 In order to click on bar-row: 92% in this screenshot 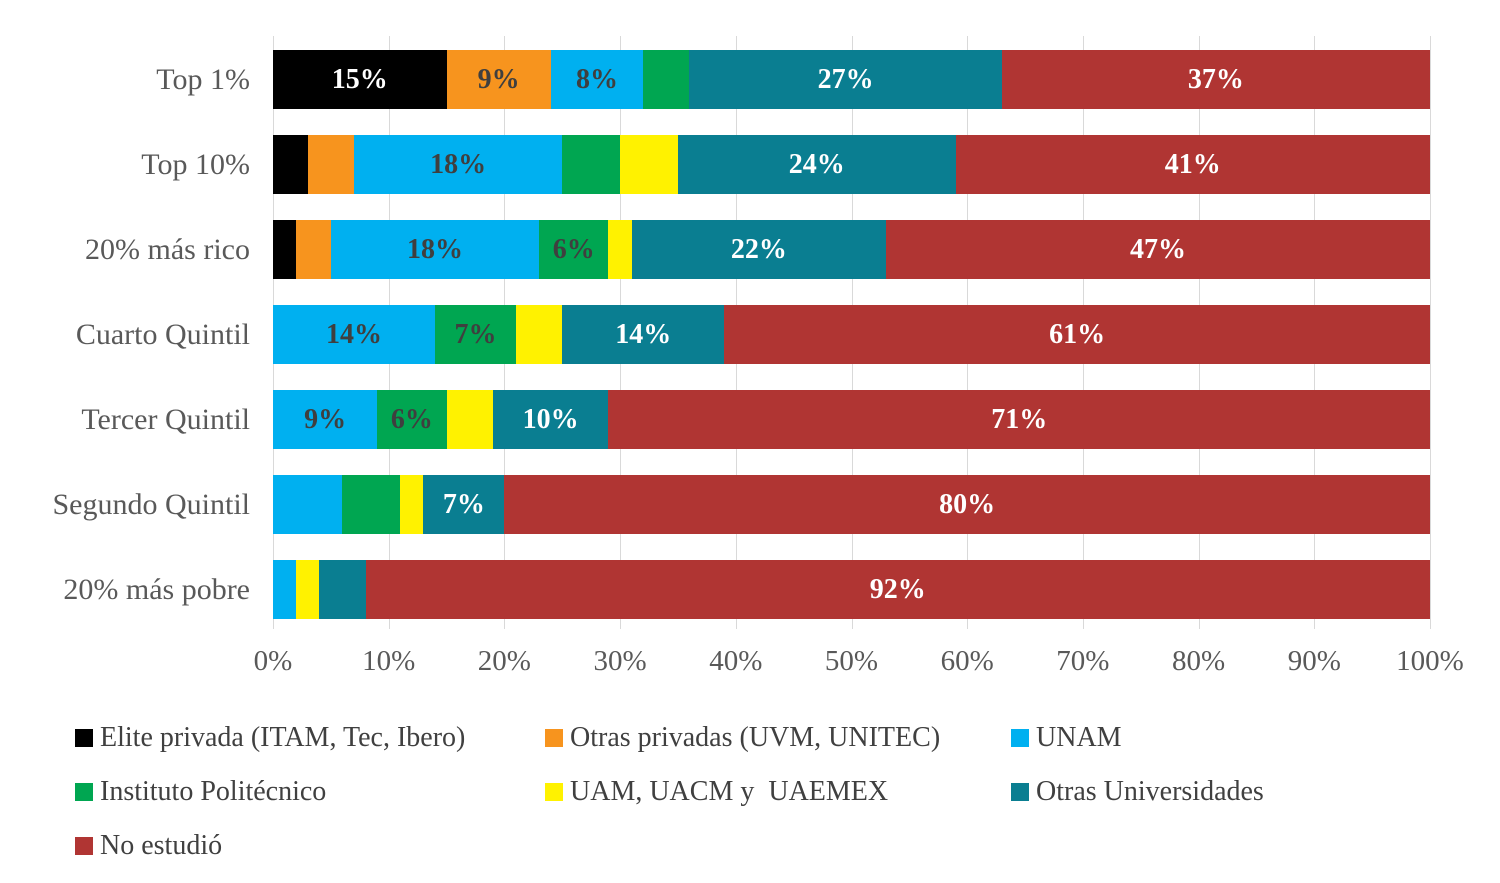, I will do `click(851, 589)`.